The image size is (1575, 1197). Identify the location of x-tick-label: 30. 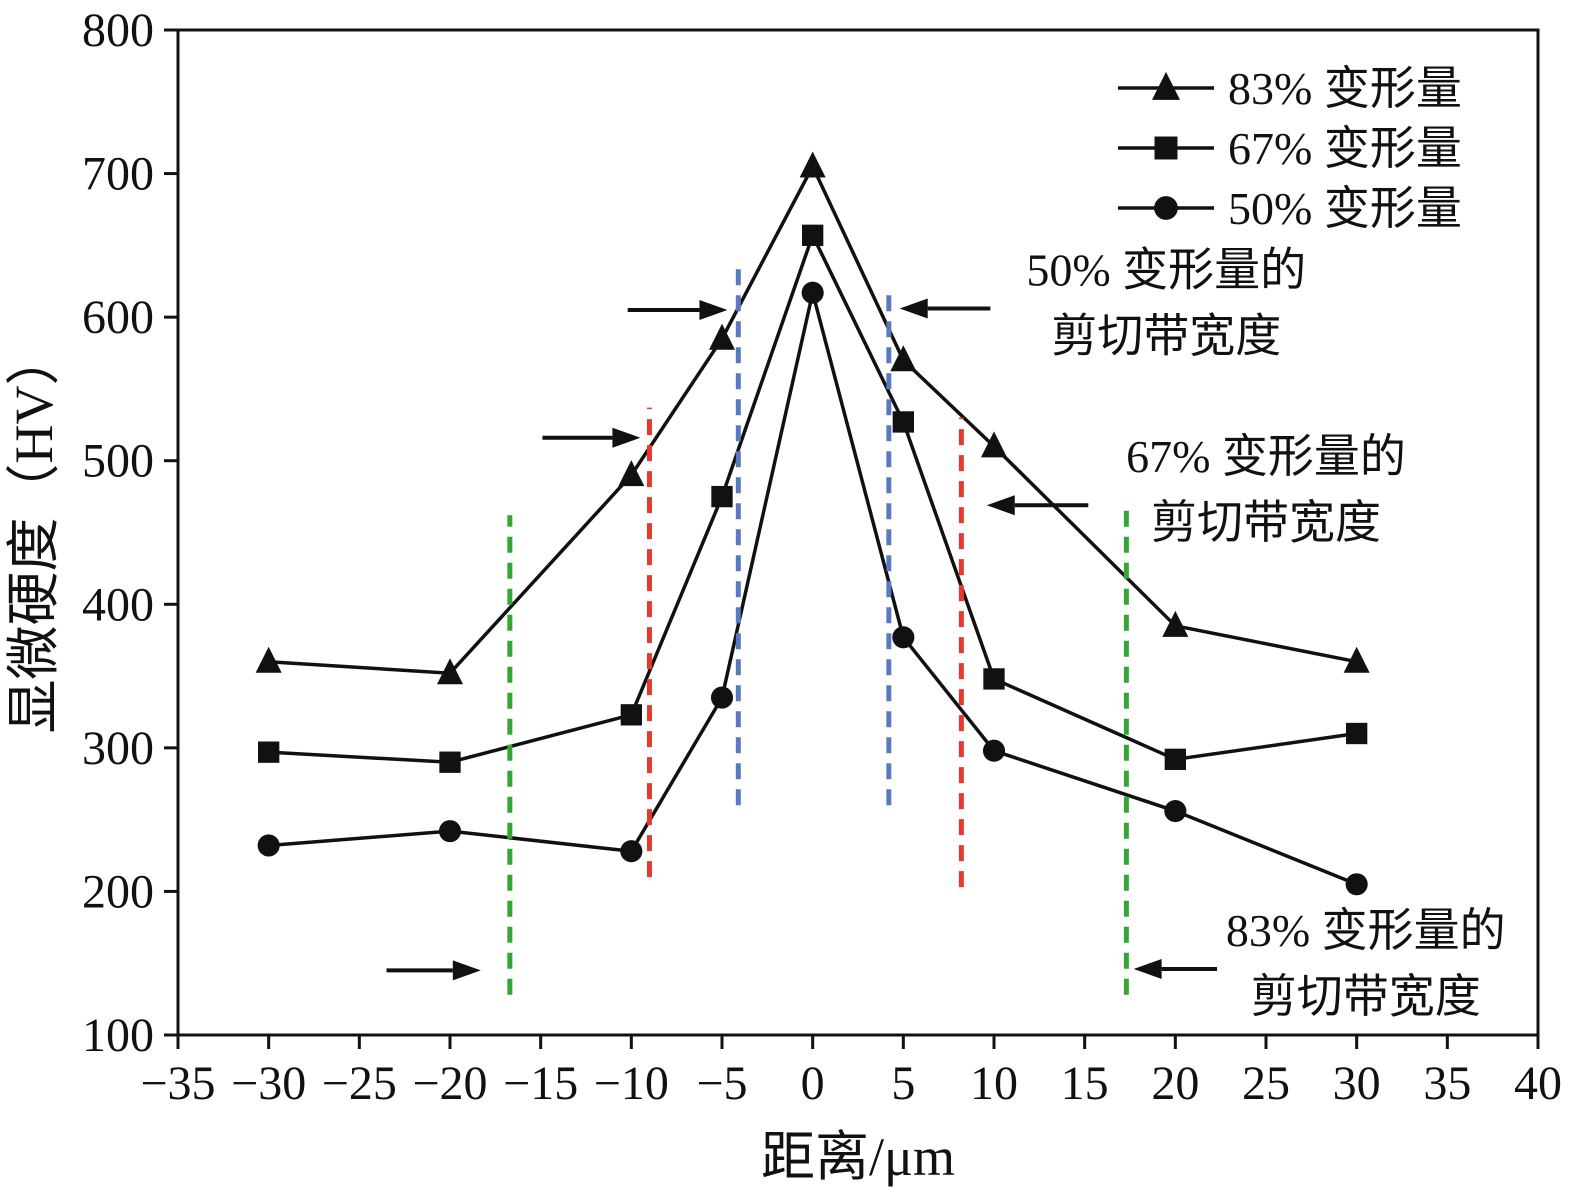
(1357, 1083).